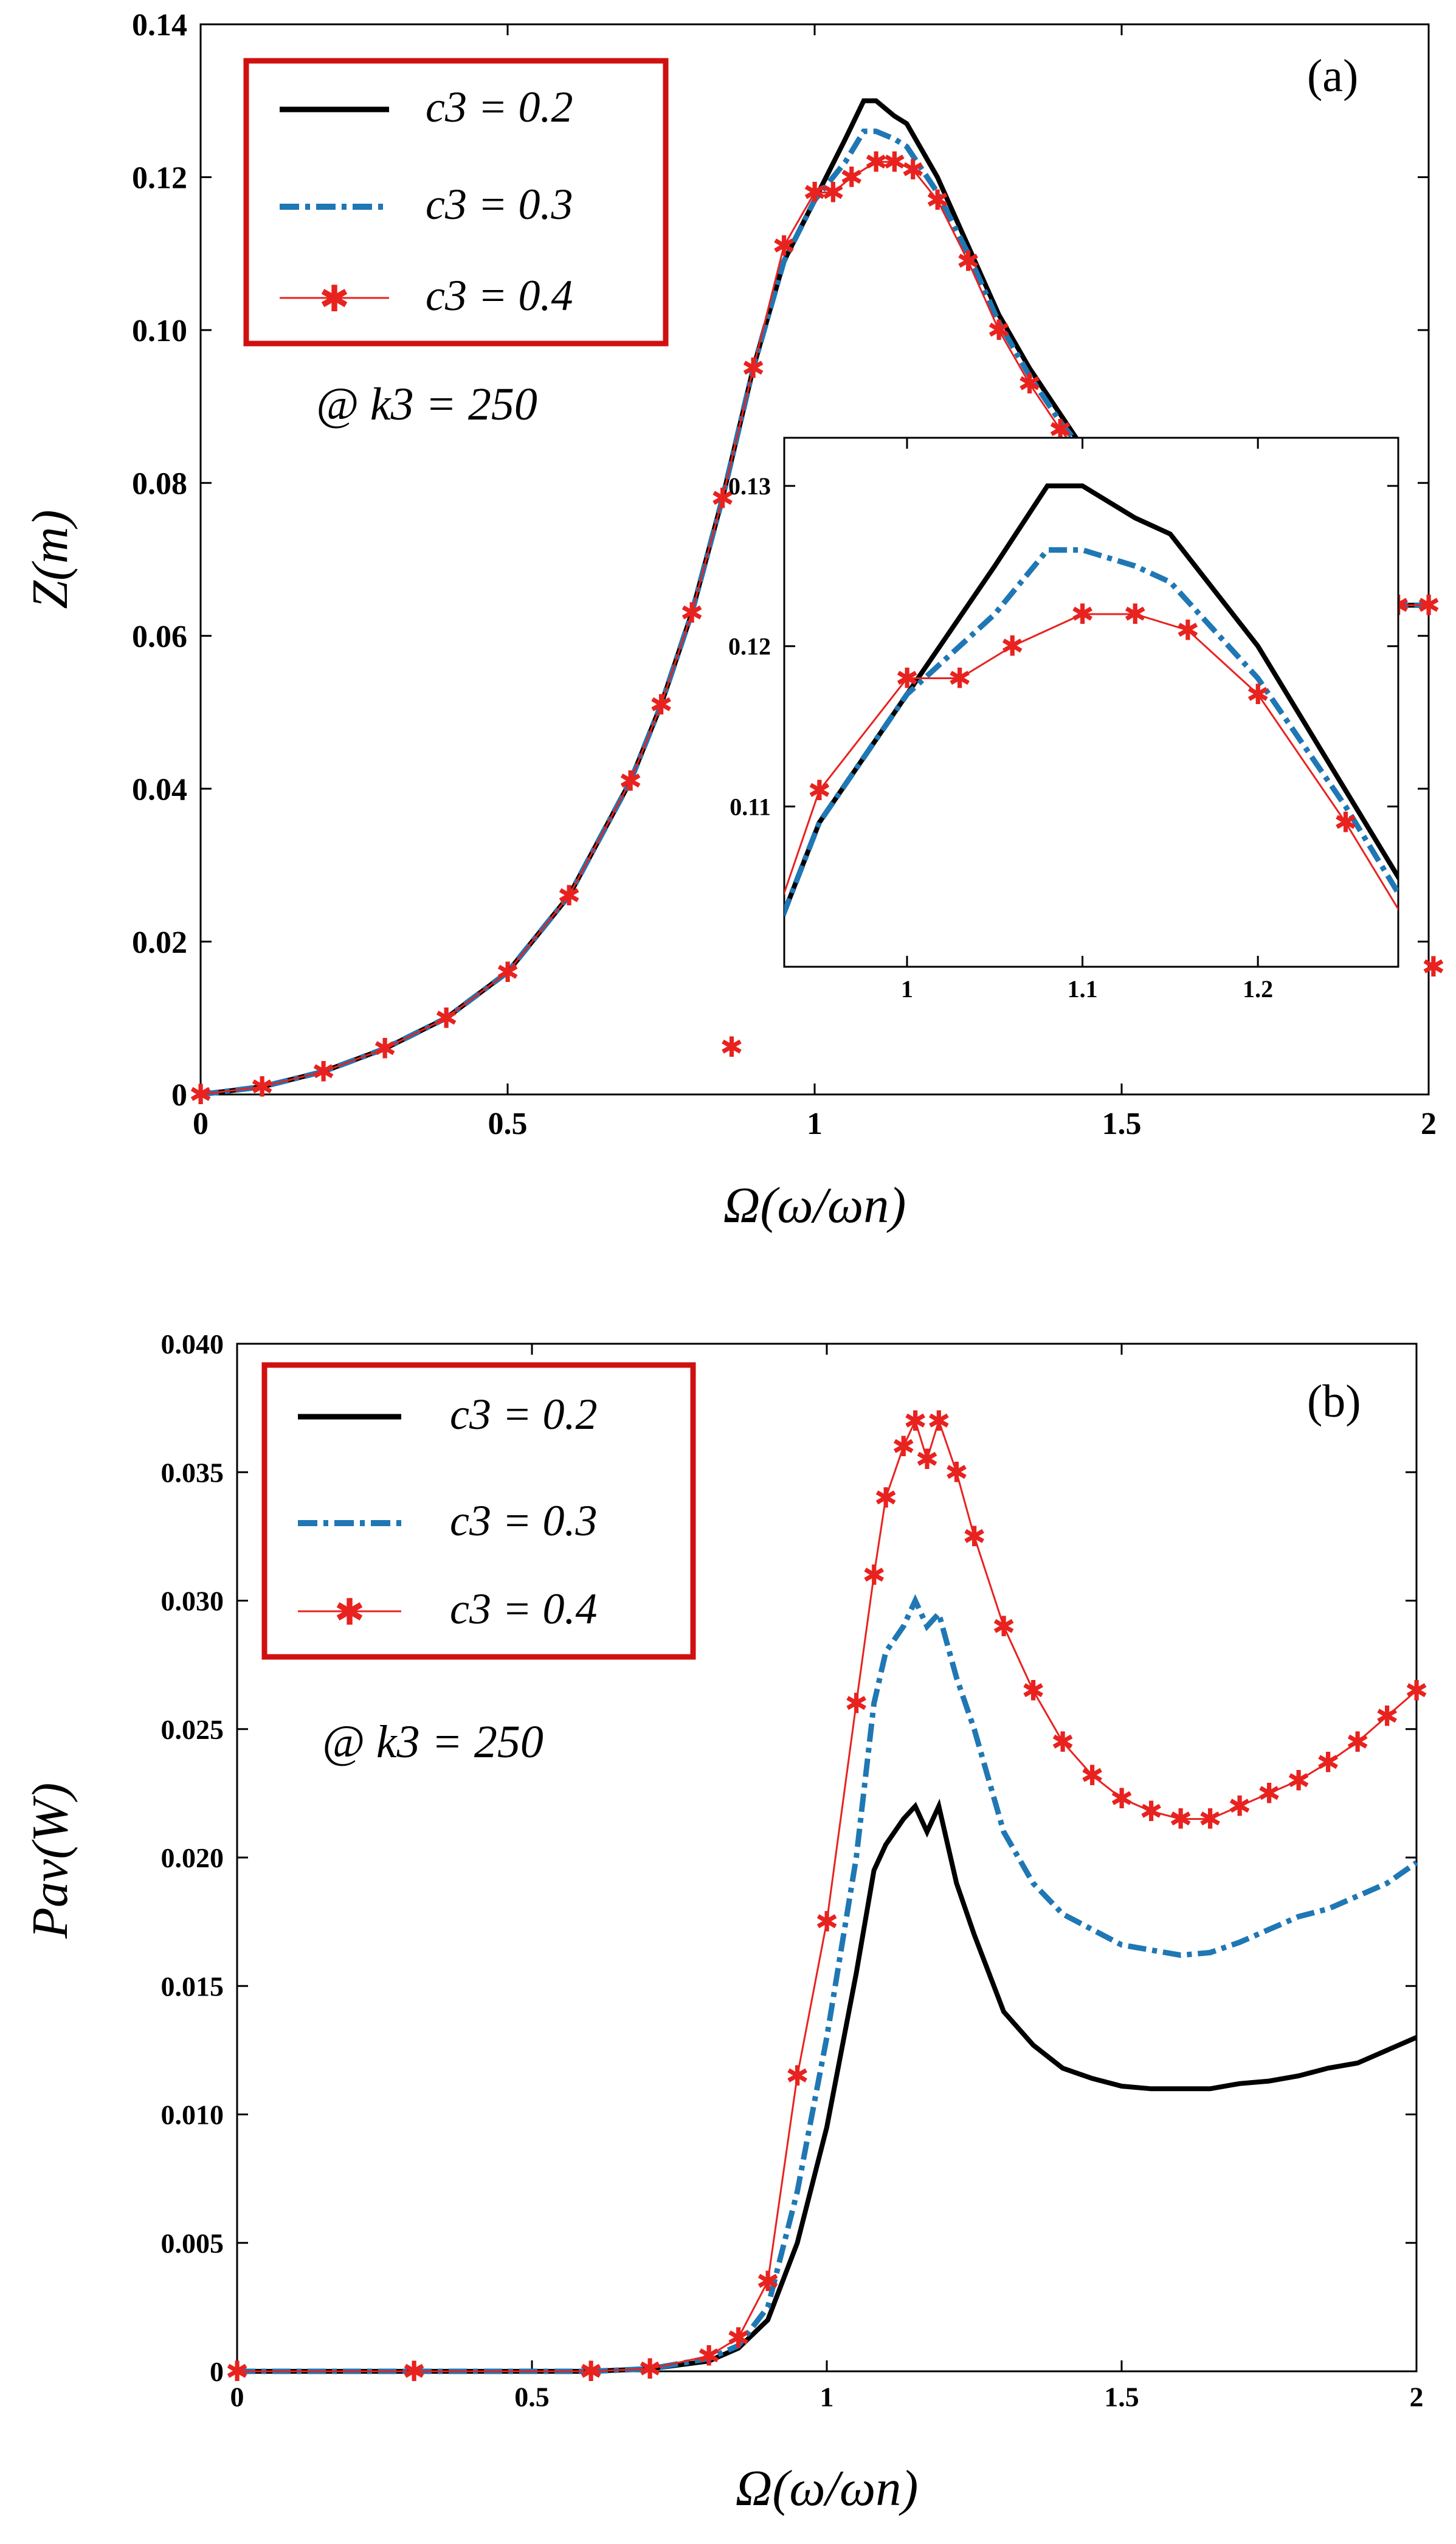 Image resolution: width=1456 pixels, height=2544 pixels. I want to click on panel-label-b: (b), so click(1334, 1401).